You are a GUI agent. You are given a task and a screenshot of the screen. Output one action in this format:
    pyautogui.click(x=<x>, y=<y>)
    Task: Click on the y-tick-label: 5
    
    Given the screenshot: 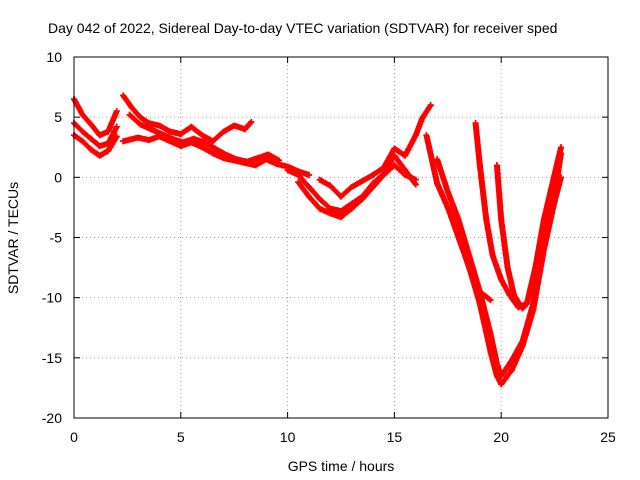 What is the action you would take?
    pyautogui.click(x=58, y=117)
    